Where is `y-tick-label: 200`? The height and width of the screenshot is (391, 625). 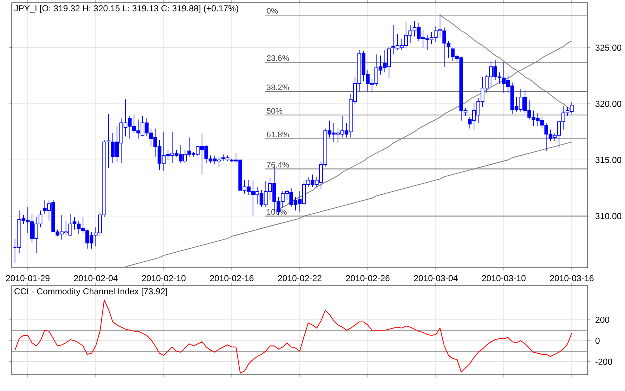
y-tick-label: 200 is located at coordinates (603, 320).